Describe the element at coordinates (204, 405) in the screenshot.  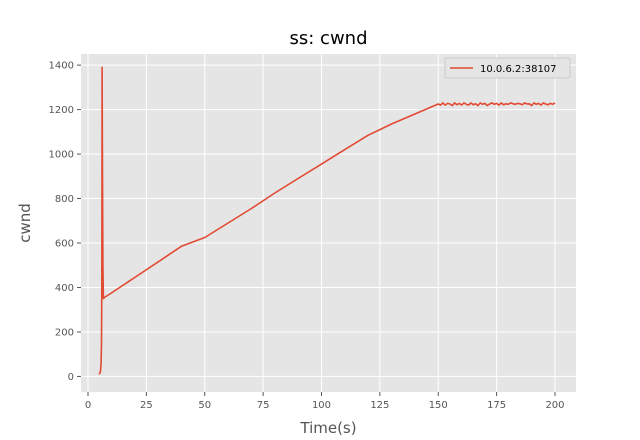
I see `x-tick-label: 50` at that location.